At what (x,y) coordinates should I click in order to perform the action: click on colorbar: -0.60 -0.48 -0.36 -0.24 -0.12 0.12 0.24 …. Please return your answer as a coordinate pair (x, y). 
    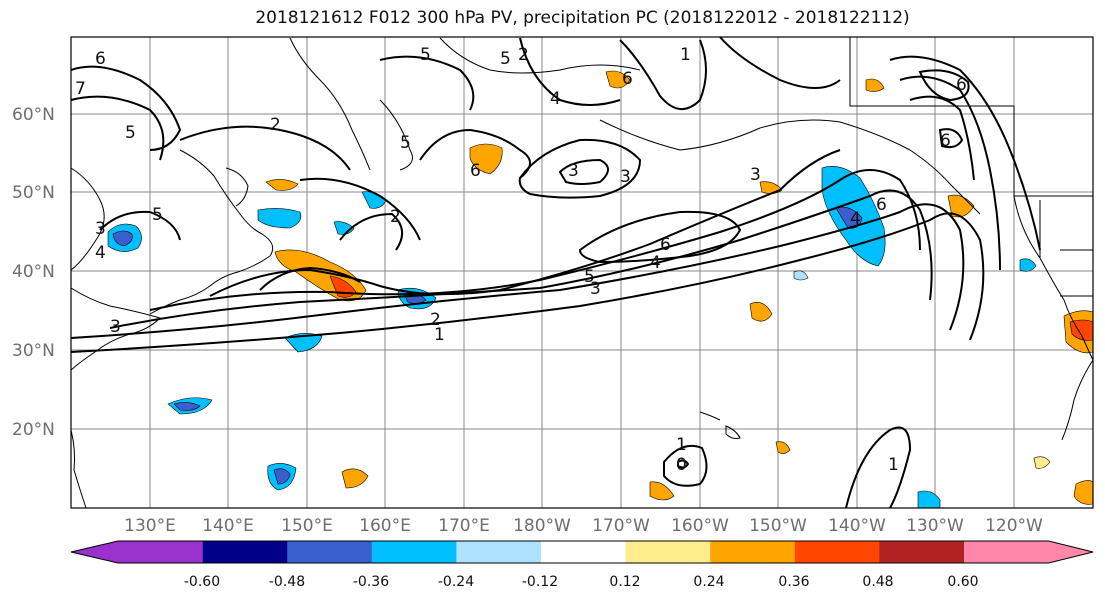
    Looking at the image, I should click on (582, 565).